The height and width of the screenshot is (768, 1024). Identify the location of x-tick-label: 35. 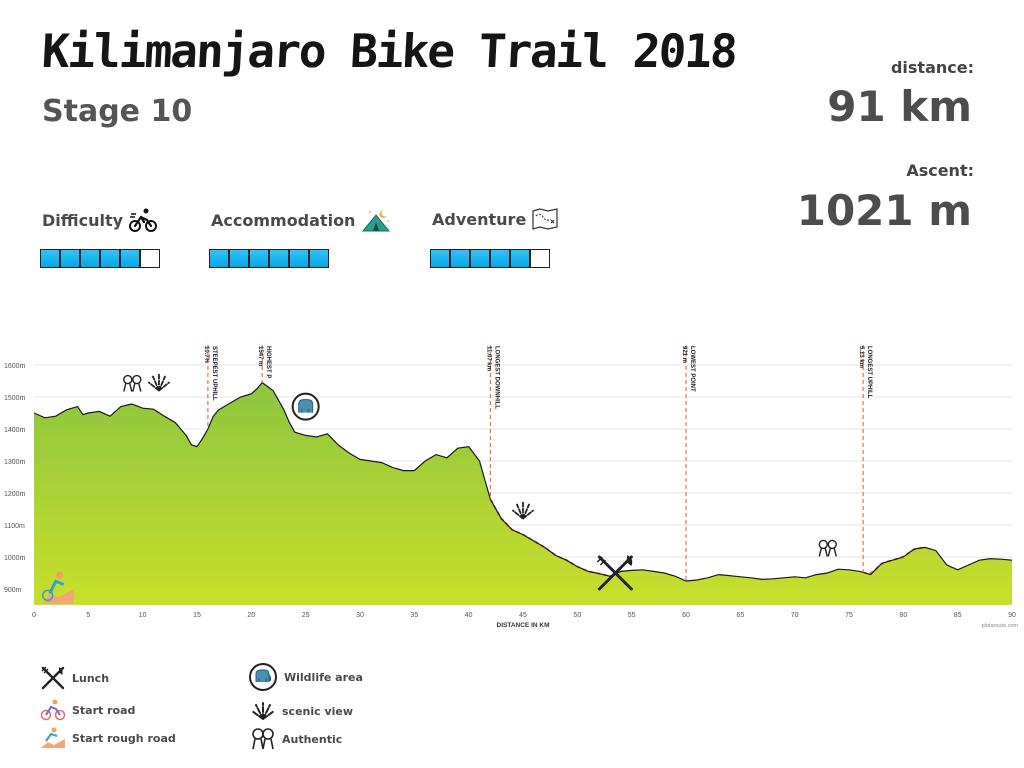
(414, 615).